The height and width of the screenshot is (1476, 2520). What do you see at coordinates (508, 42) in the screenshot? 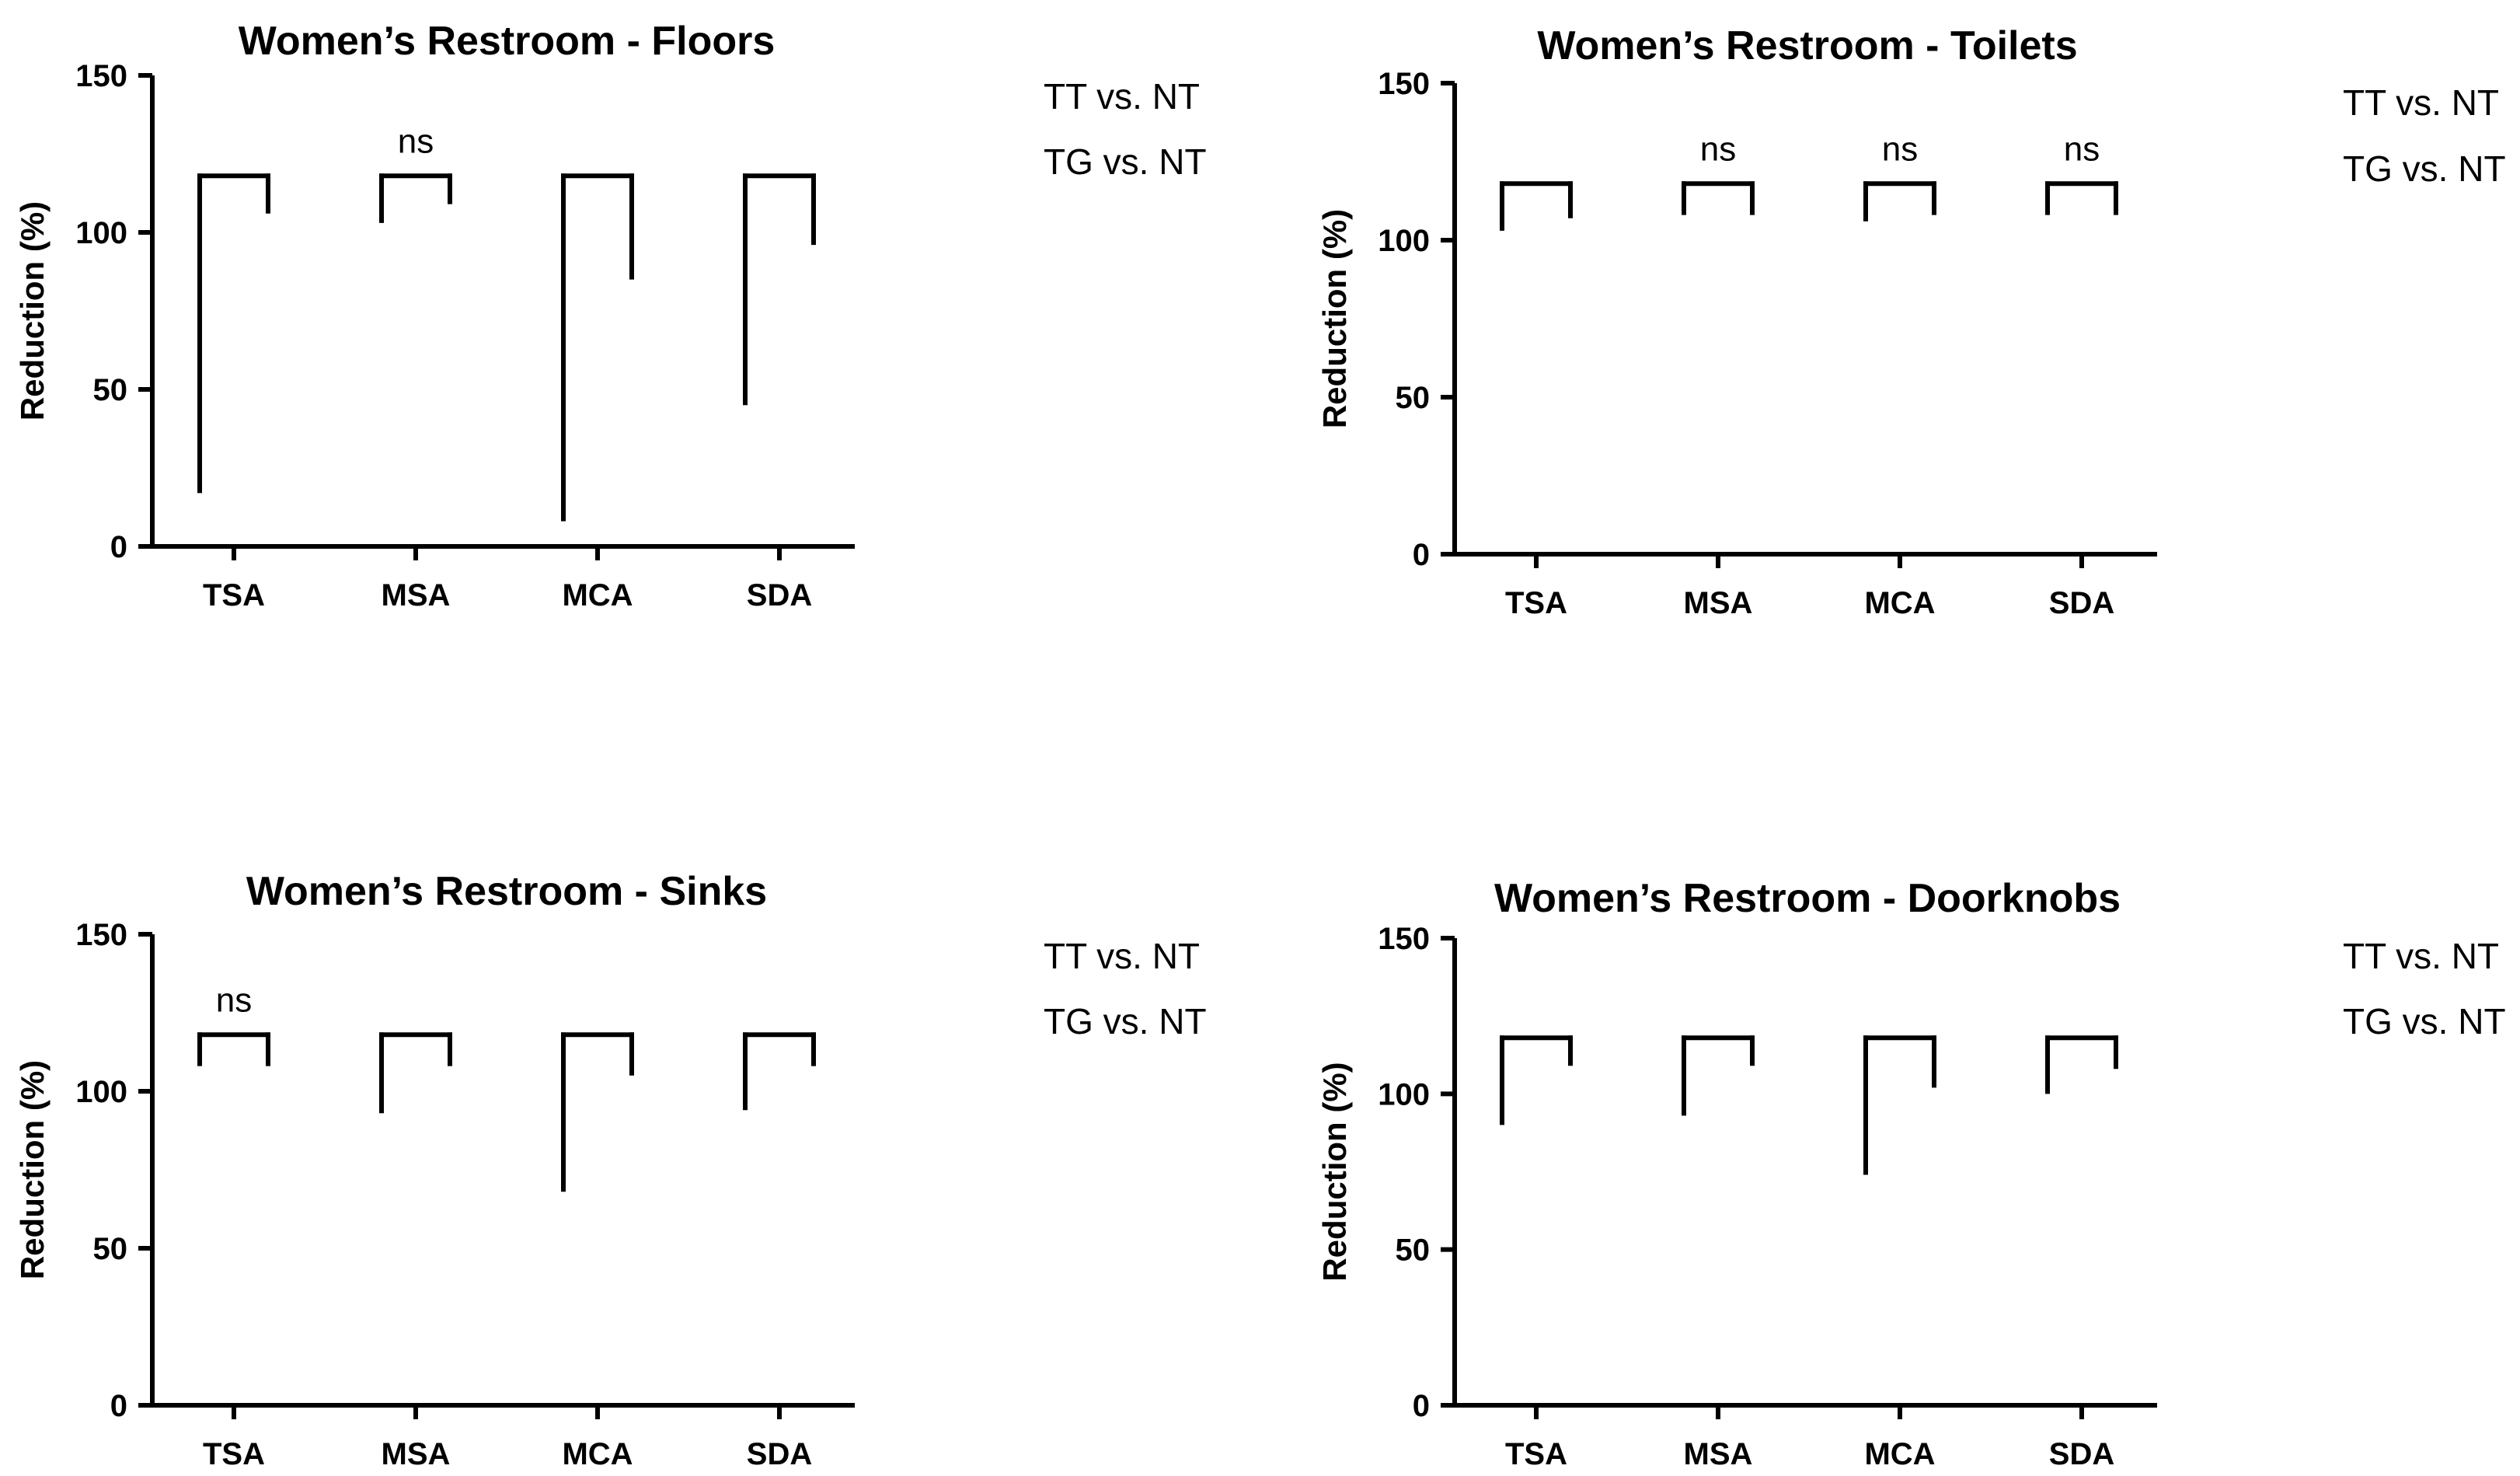
I see `chart-title: Women’s Restroom - Floors` at bounding box center [508, 42].